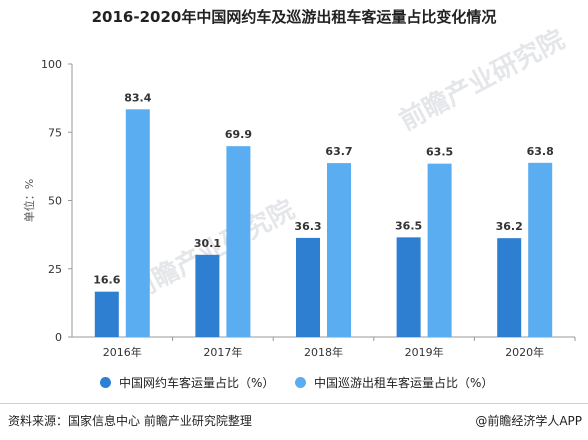  I want to click on y-tick-label: 50, so click(55, 201).